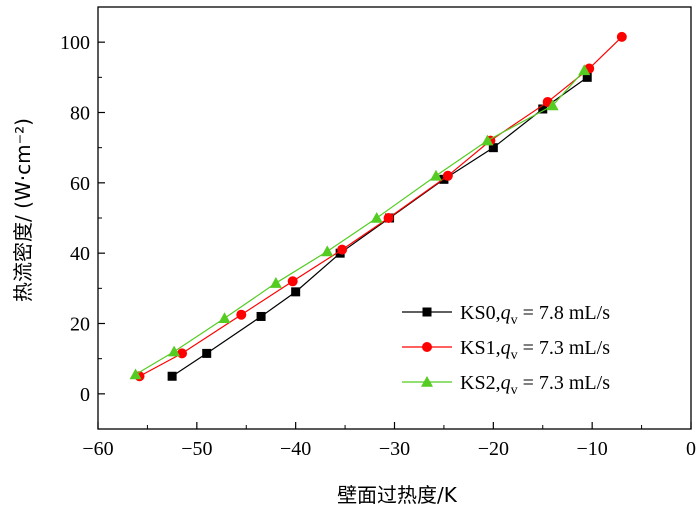 This screenshot has height=513, width=700. Describe the element at coordinates (691, 449) in the screenshot. I see `x-tick-label: 0` at that location.